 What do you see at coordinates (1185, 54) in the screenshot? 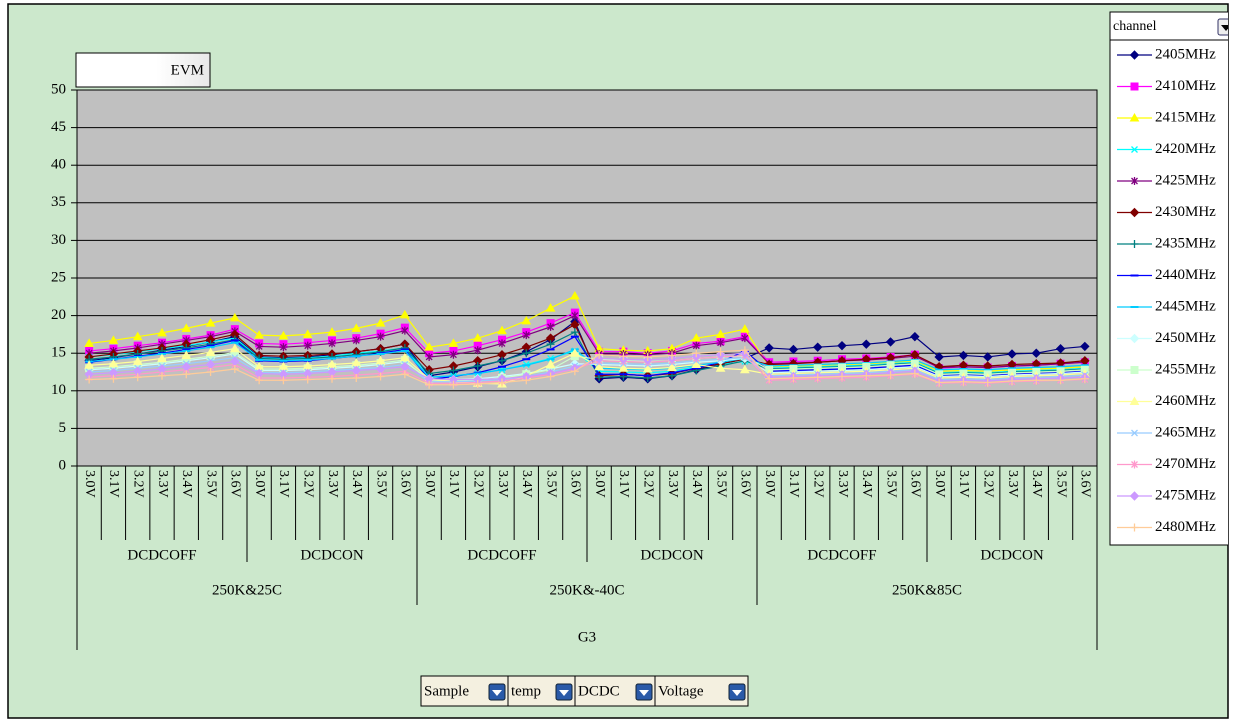
I see `legend-label: 2405MHz` at bounding box center [1185, 54].